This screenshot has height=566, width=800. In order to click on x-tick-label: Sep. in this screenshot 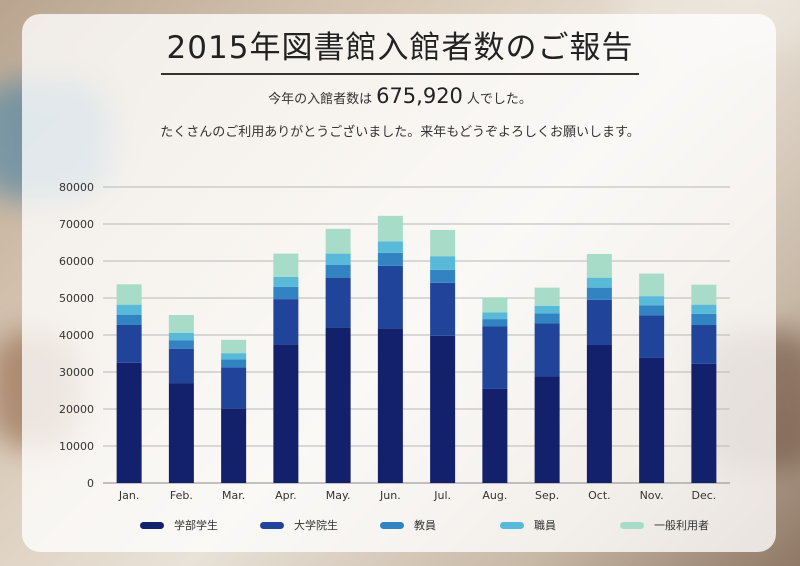, I will do `click(547, 495)`.